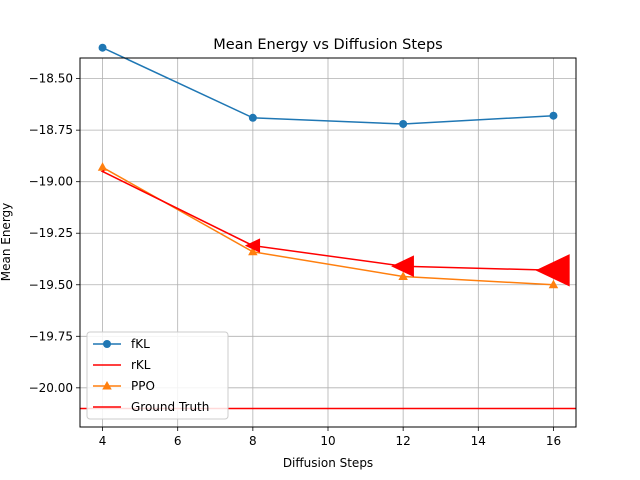 This screenshot has width=640, height=480. What do you see at coordinates (553, 441) in the screenshot?
I see `x-tick-label: 16` at bounding box center [553, 441].